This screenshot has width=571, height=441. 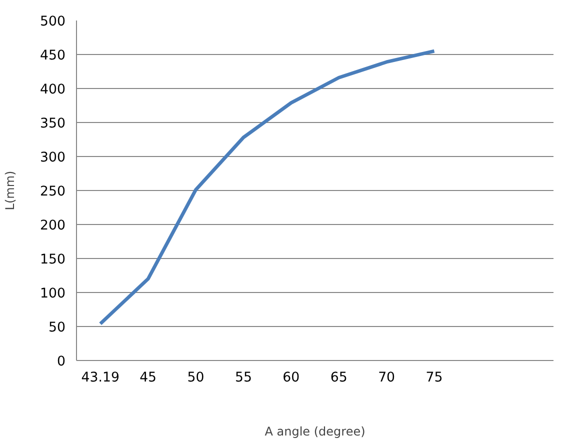 I want to click on x-tick-label: 70, so click(x=387, y=378).